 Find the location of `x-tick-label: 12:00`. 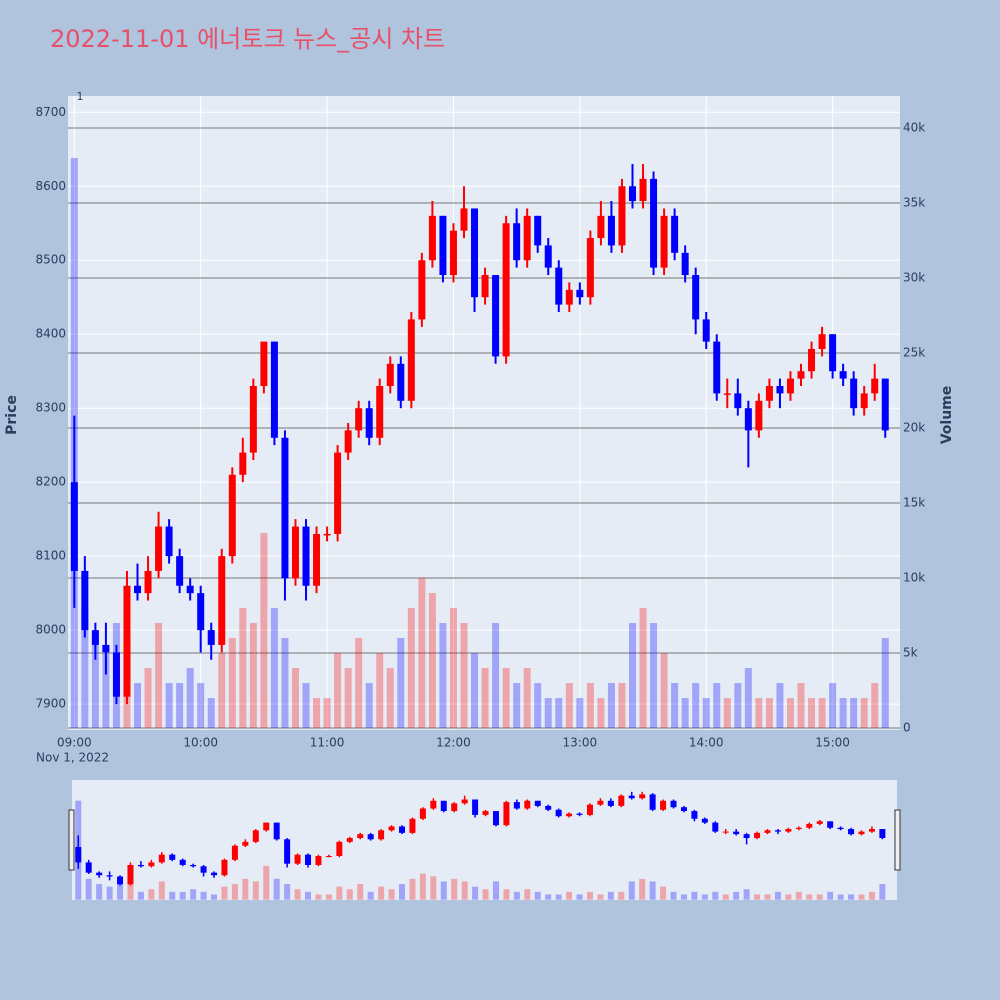

x-tick-label: 12:00 is located at coordinates (453, 743).